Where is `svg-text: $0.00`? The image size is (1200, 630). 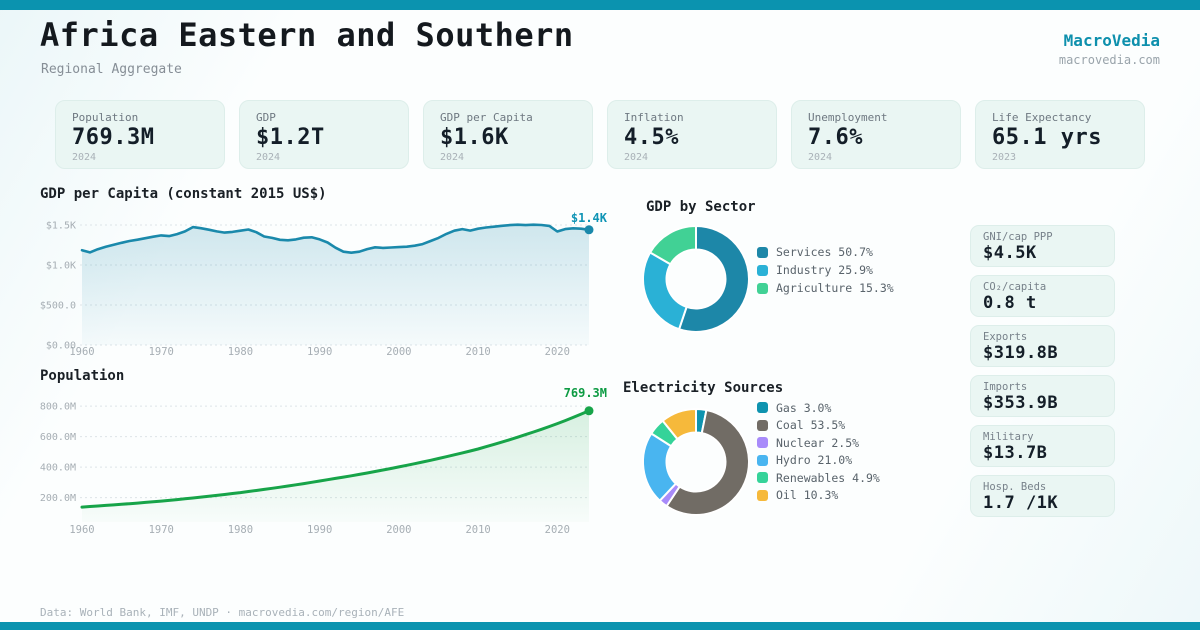
svg-text: $0.00 is located at coordinates (61, 346).